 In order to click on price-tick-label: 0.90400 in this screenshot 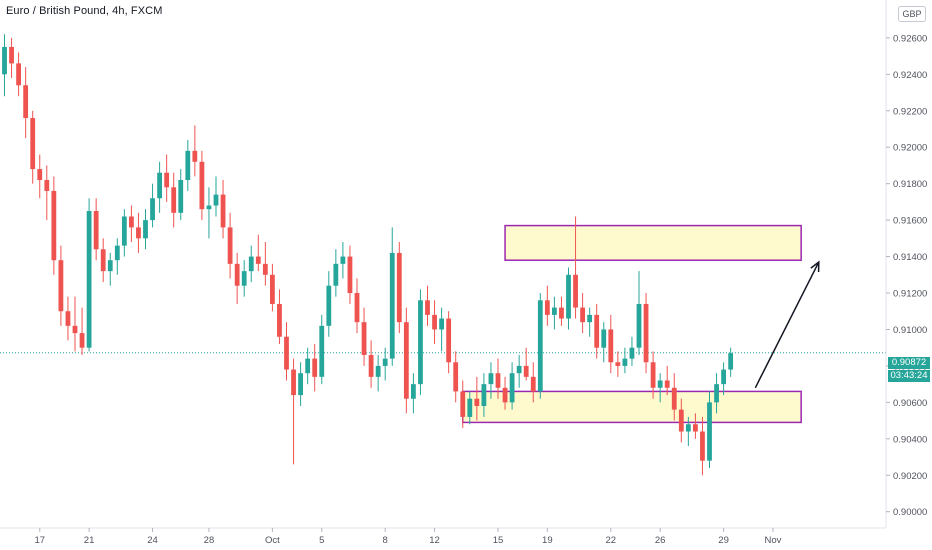, I will do `click(910, 439)`.